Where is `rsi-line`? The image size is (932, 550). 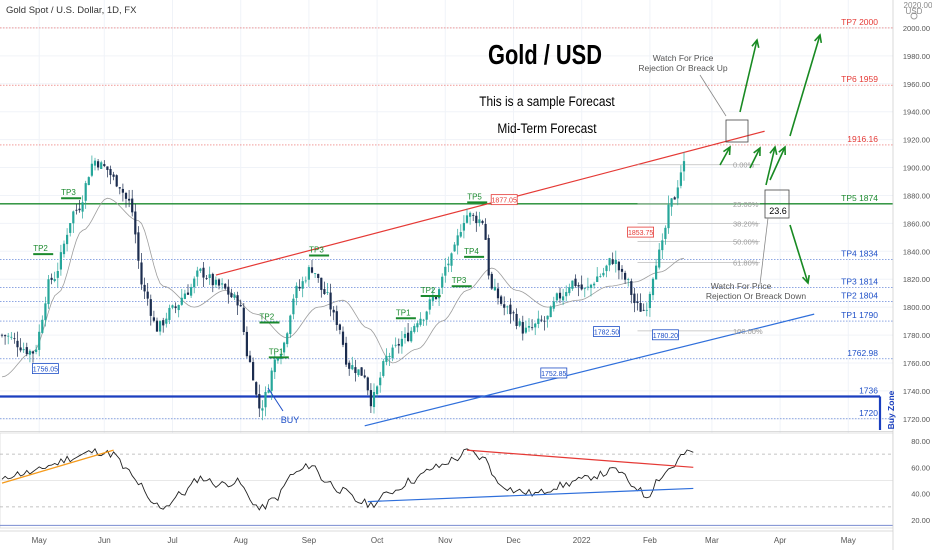
rsi-line is located at coordinates (347, 479).